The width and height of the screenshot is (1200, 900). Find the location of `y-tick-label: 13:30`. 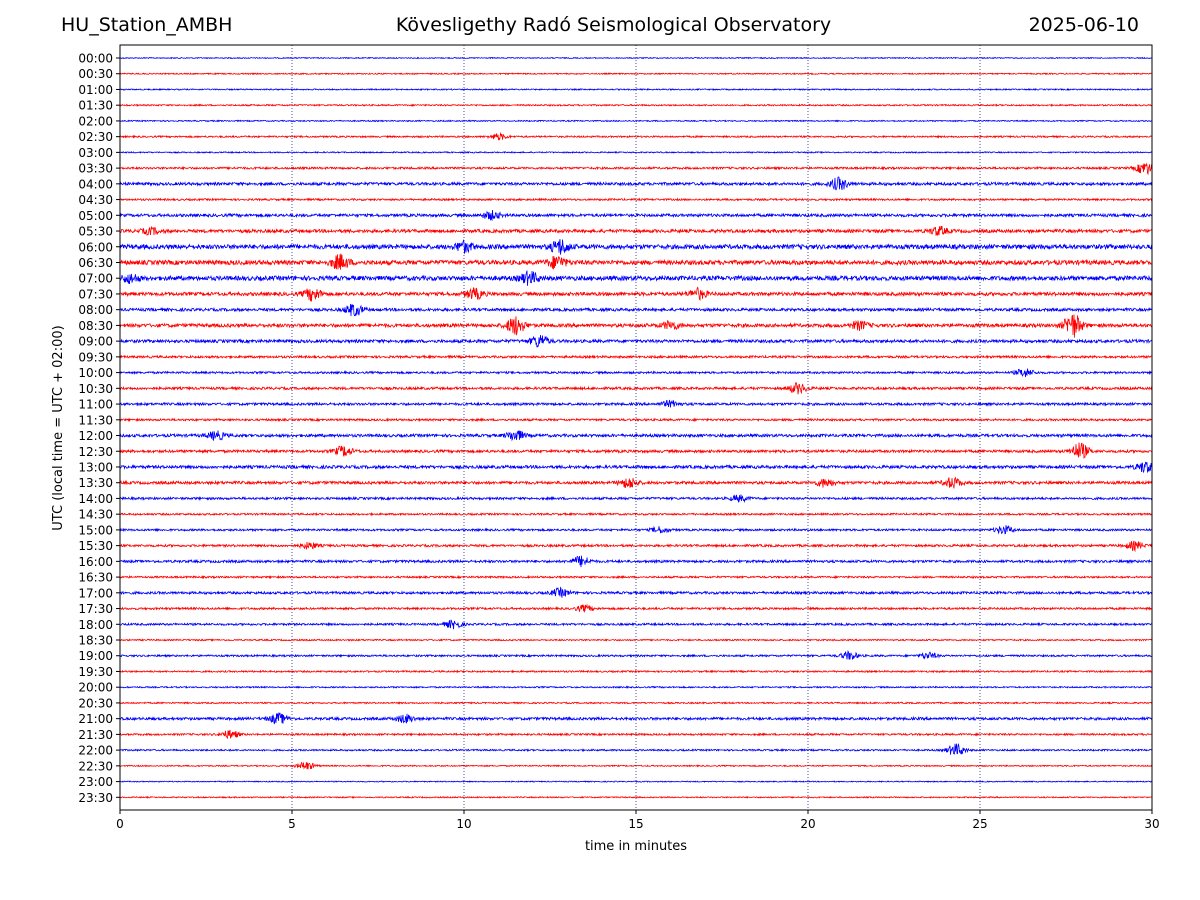

y-tick-label: 13:30 is located at coordinates (95, 483).